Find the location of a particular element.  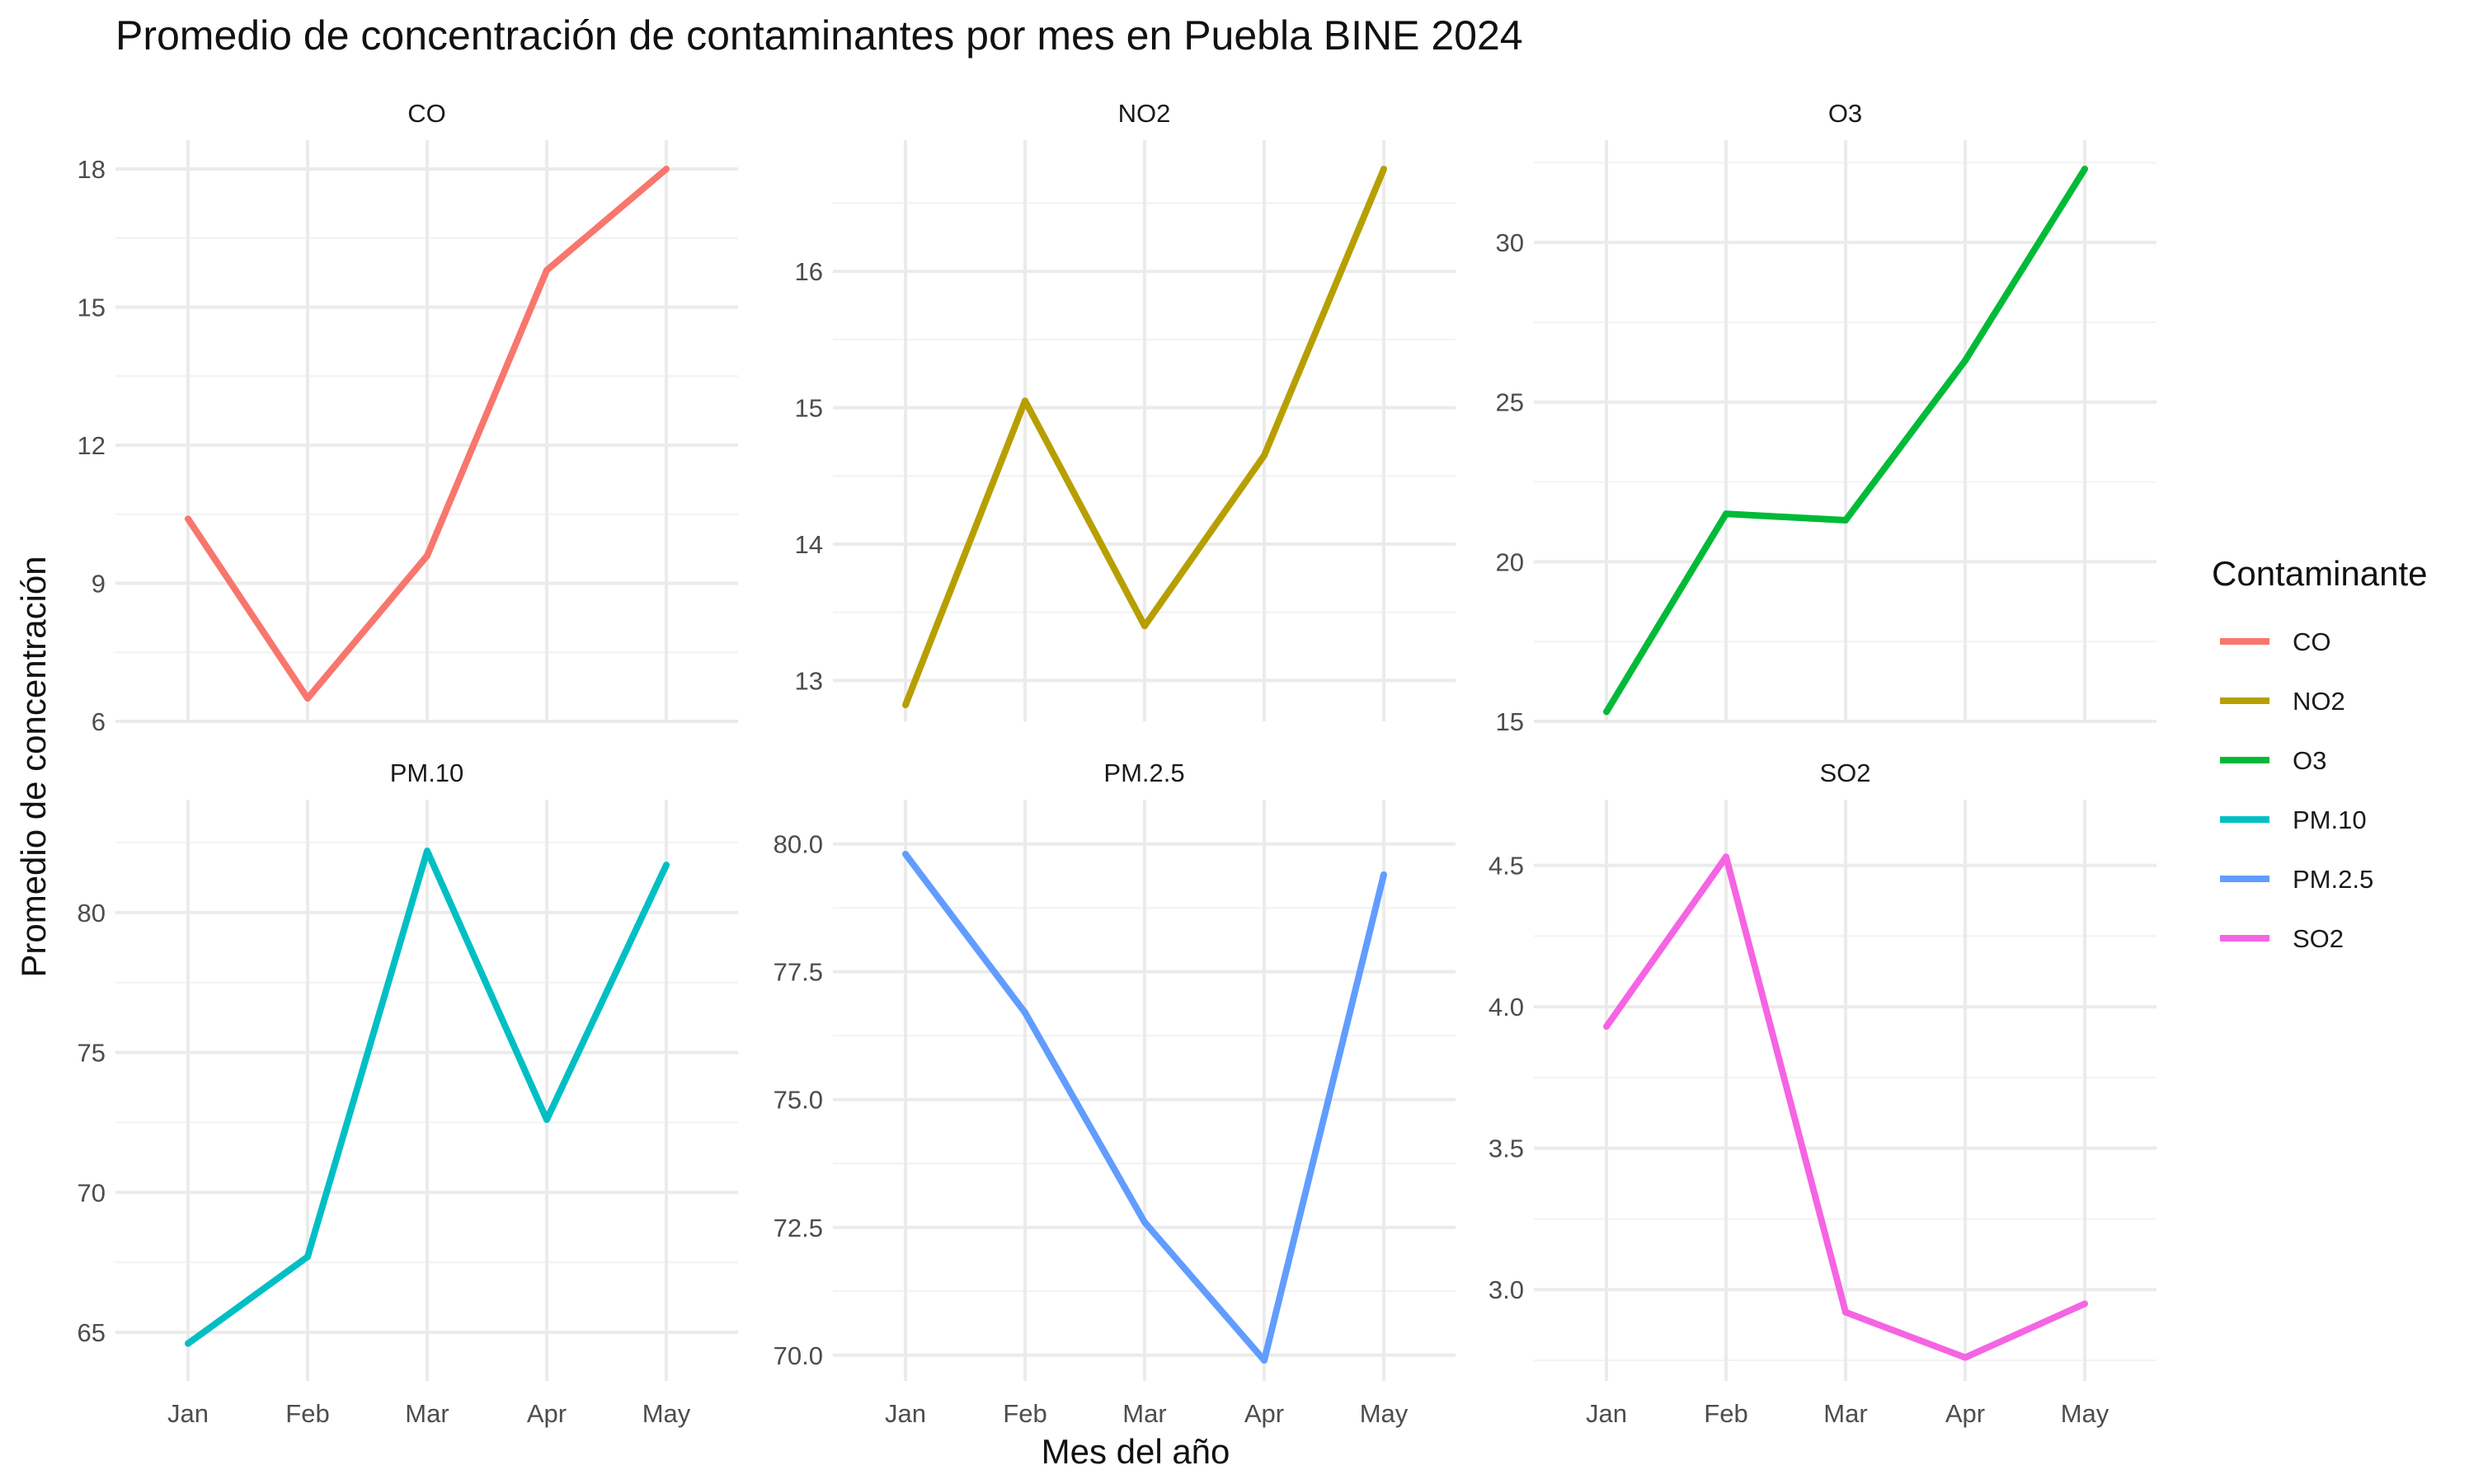

facet-strip-label: PM.10 is located at coordinates (427, 772).